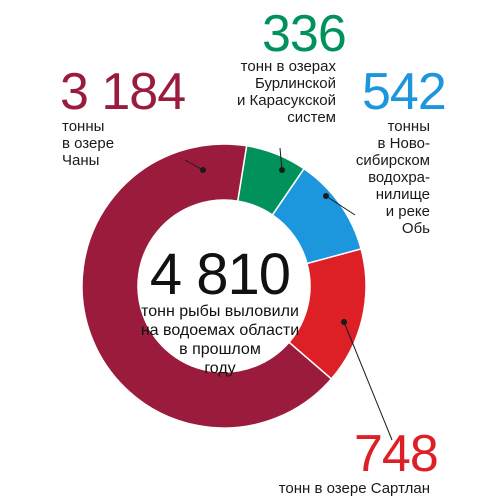 The image size is (500, 500). Describe the element at coordinates (404, 92) in the screenshot. I see `novosibirsk-value: 542` at that location.